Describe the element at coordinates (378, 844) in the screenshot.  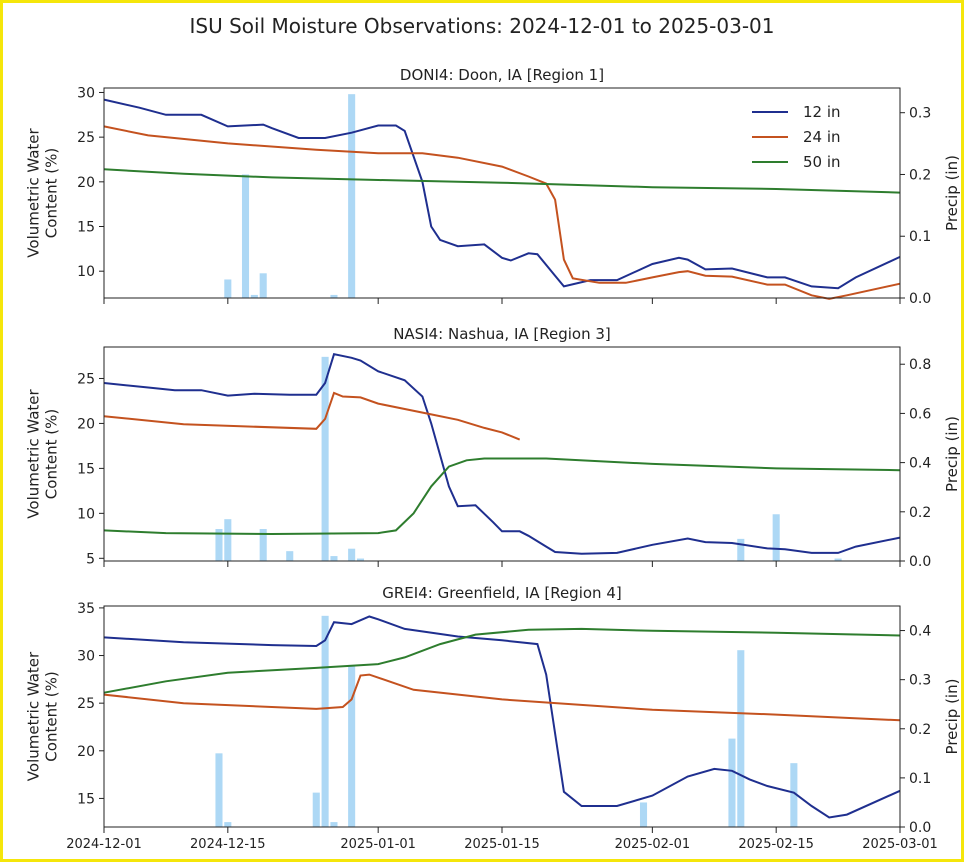
I see `x-tick-label: 2025-01-01` at that location.